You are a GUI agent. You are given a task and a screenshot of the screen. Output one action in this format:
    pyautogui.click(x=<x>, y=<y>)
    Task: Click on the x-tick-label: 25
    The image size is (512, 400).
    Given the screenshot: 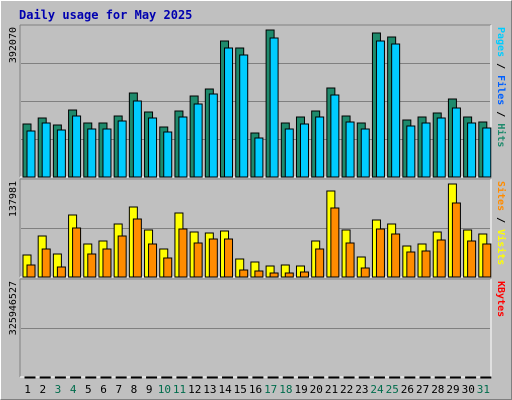 What is the action you would take?
    pyautogui.click(x=392, y=389)
    